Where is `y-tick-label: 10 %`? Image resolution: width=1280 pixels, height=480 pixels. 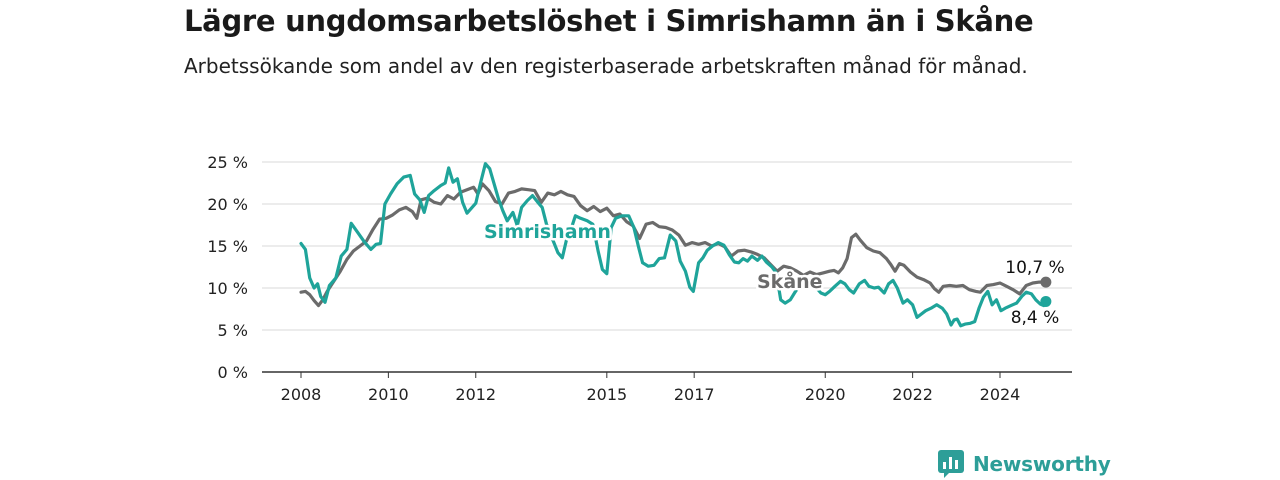
y-tick-label: 10 % is located at coordinates (227, 288).